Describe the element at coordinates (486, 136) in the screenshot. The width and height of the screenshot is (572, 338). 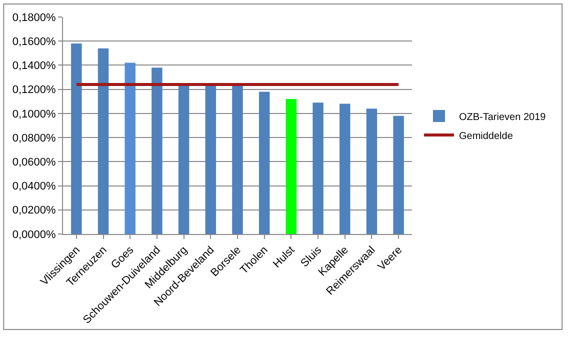
I see `legend-label: Gemiddelde` at that location.